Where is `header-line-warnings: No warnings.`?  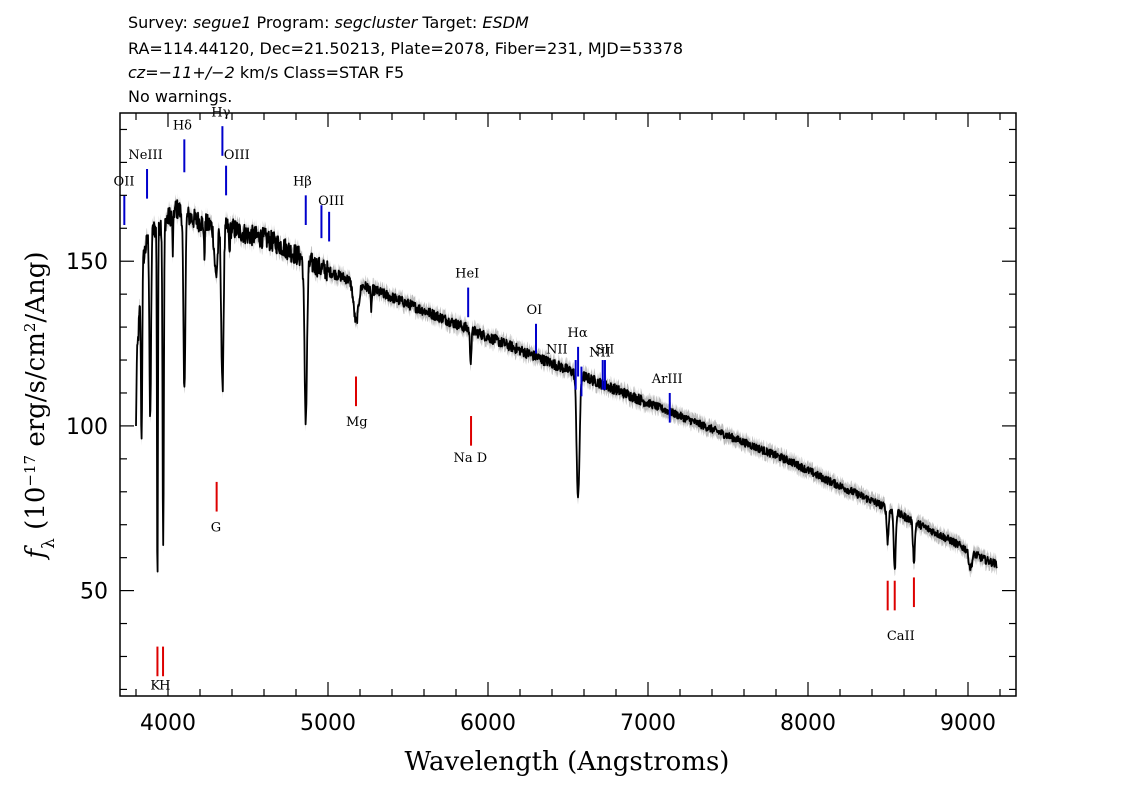
header-line-warnings: No warnings. is located at coordinates (180, 96).